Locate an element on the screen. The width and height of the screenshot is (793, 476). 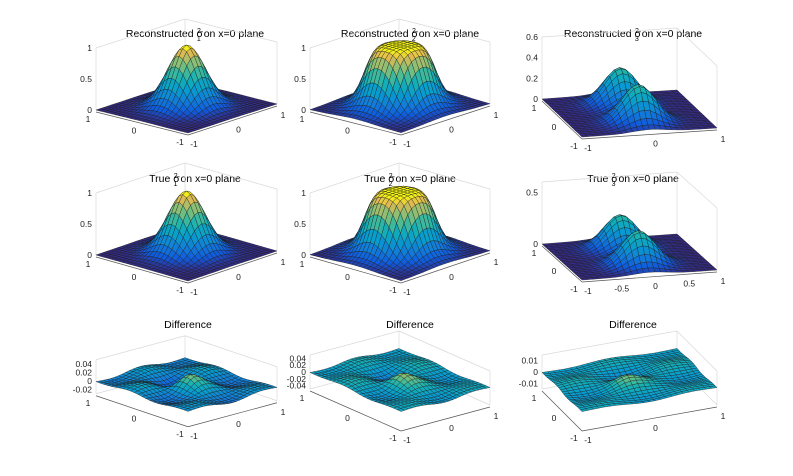
z-tick-label: 0.04 is located at coordinates (83, 364).